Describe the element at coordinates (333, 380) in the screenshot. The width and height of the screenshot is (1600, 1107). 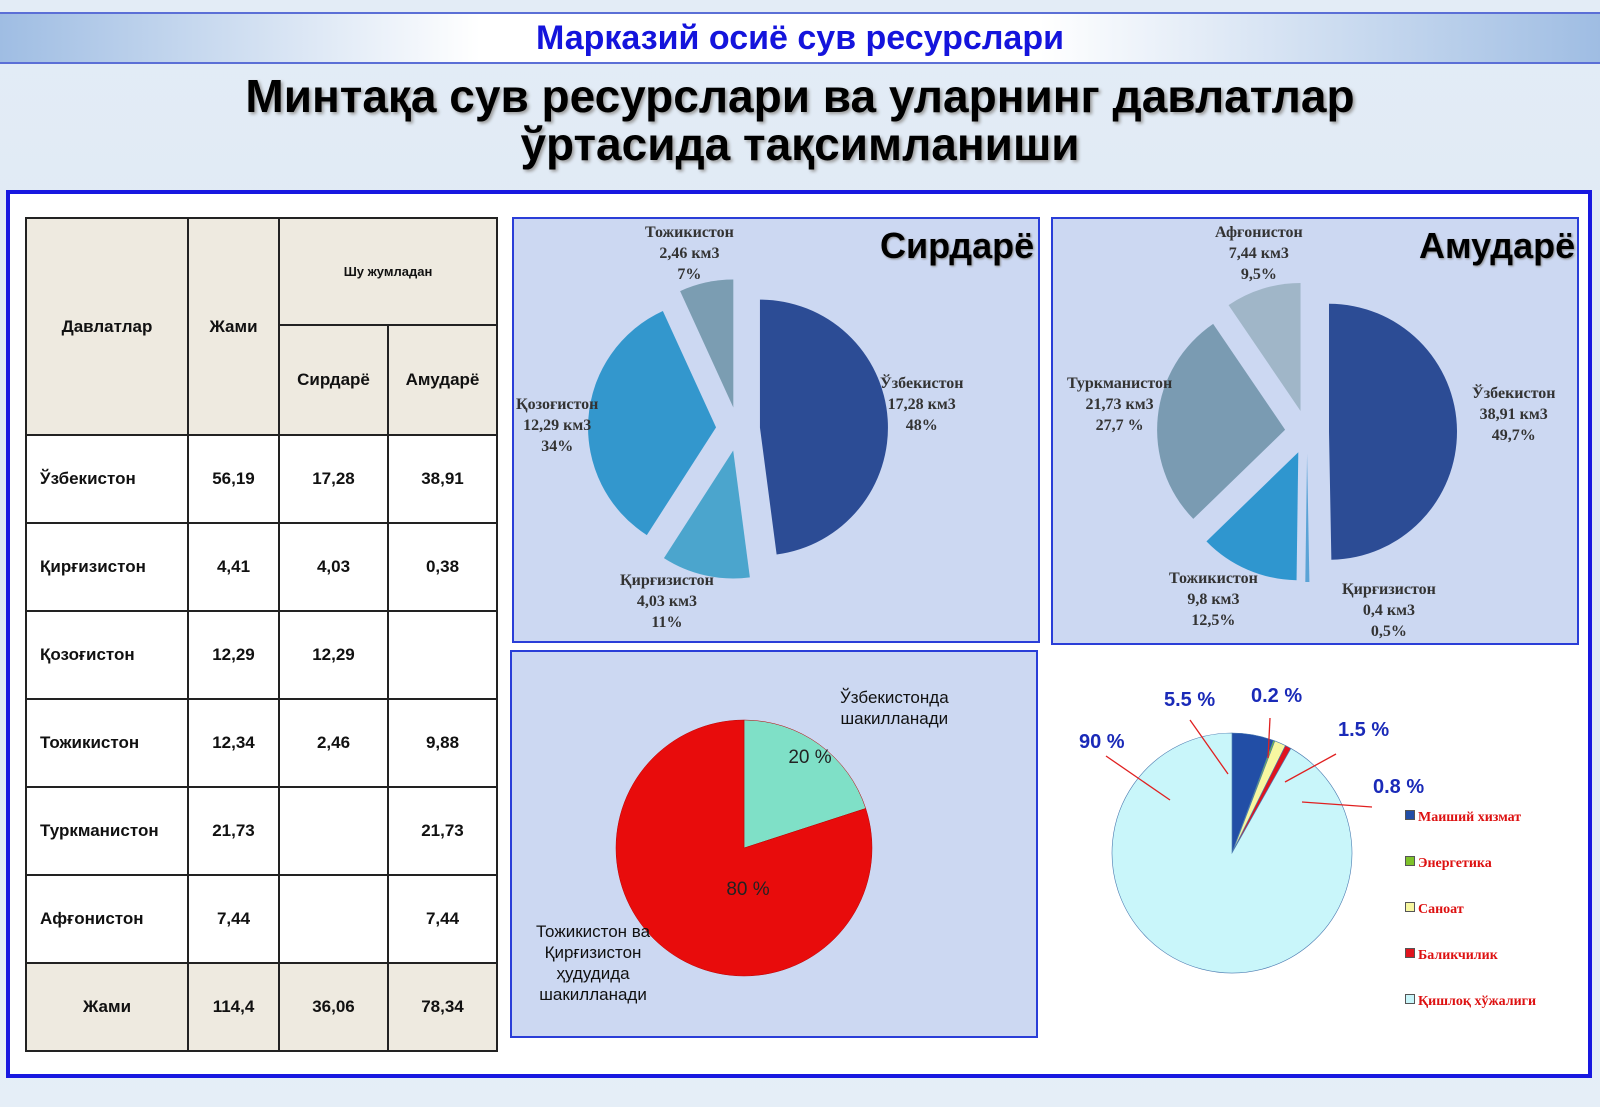
I see `header-syrdarya: Сирдарё` at that location.